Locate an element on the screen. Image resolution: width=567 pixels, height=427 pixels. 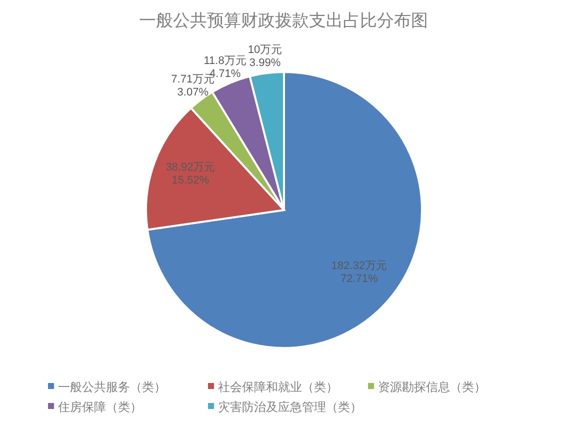
legend-label: 住房保障（类） is located at coordinates (99, 407).